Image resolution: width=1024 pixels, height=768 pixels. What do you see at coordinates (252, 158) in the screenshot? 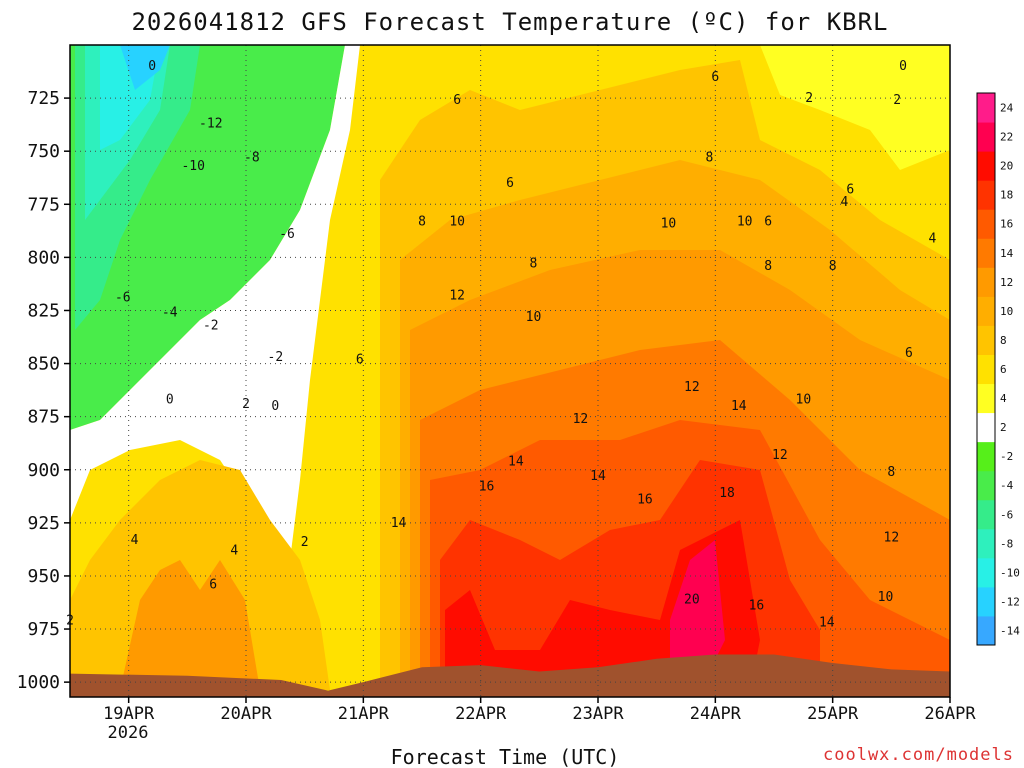
I see `contour-label: -8` at bounding box center [252, 158].